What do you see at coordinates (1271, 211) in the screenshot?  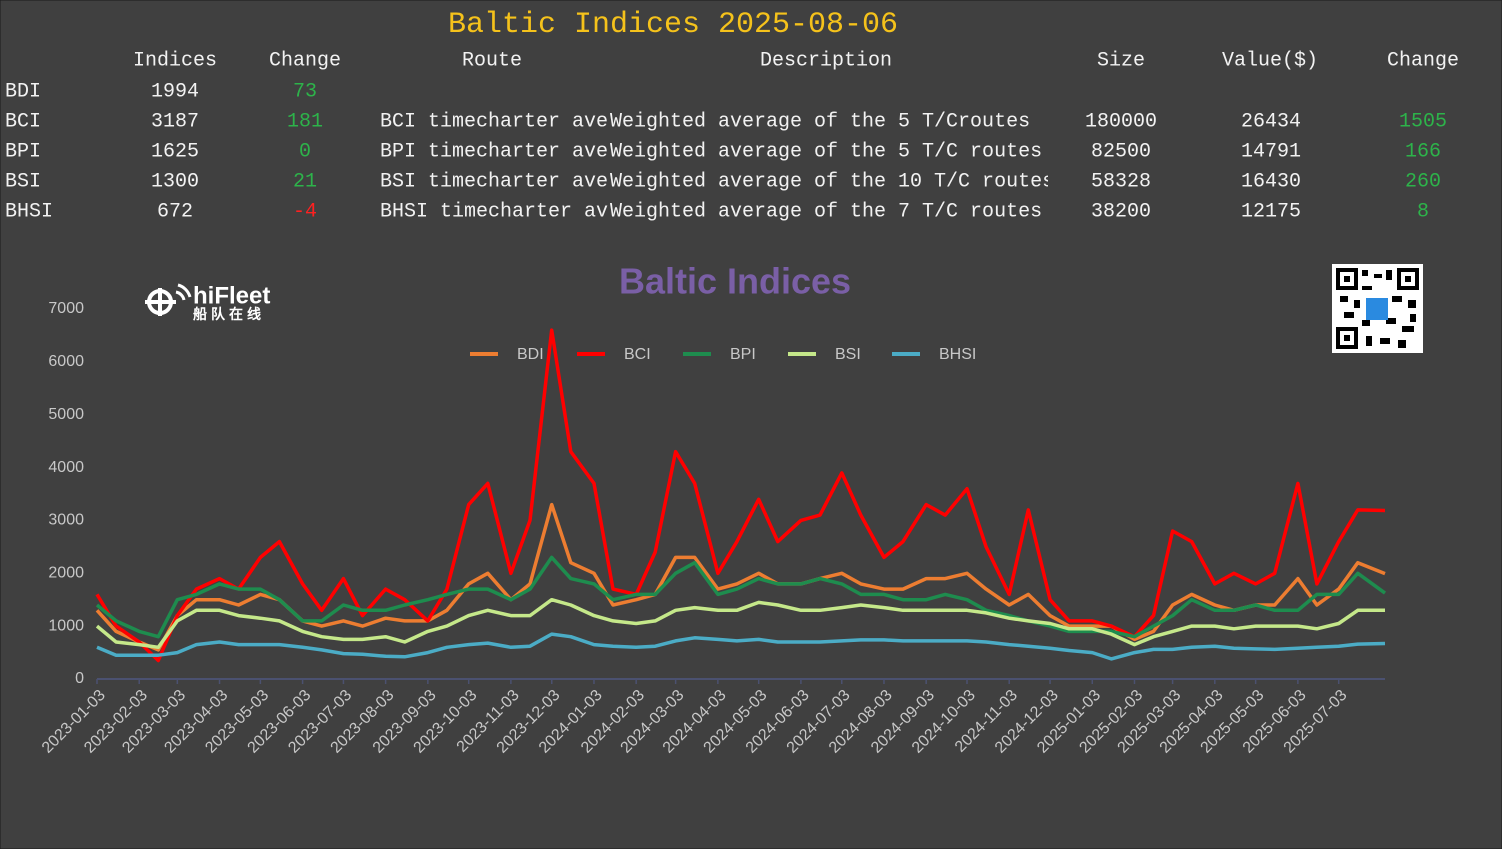 I see `table-cell: 12175` at bounding box center [1271, 211].